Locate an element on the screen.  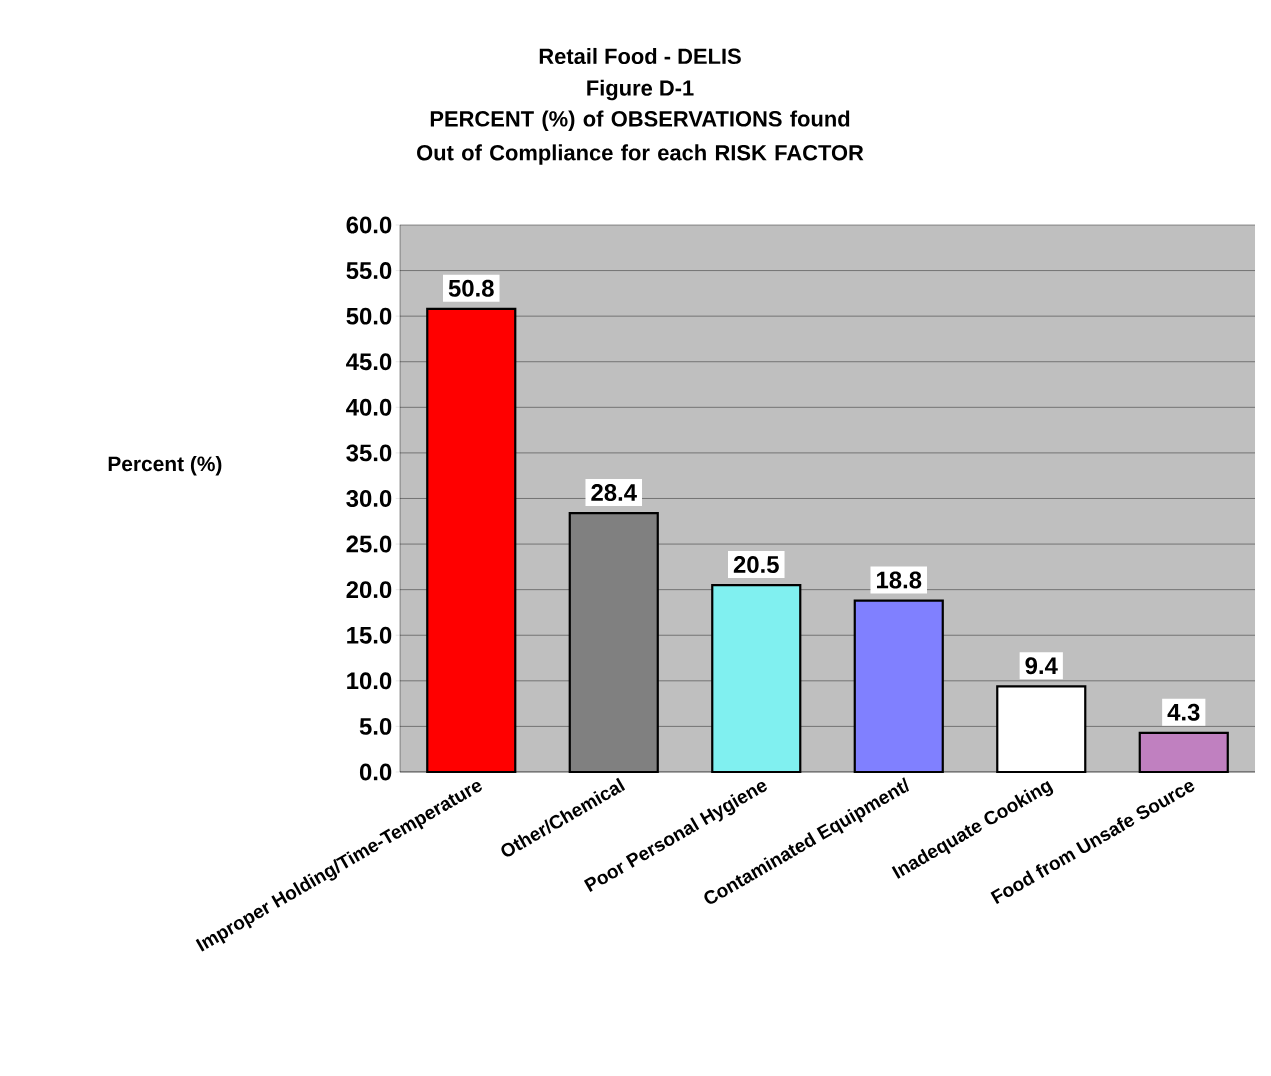
y-tick-label: 20.0 is located at coordinates (369, 590).